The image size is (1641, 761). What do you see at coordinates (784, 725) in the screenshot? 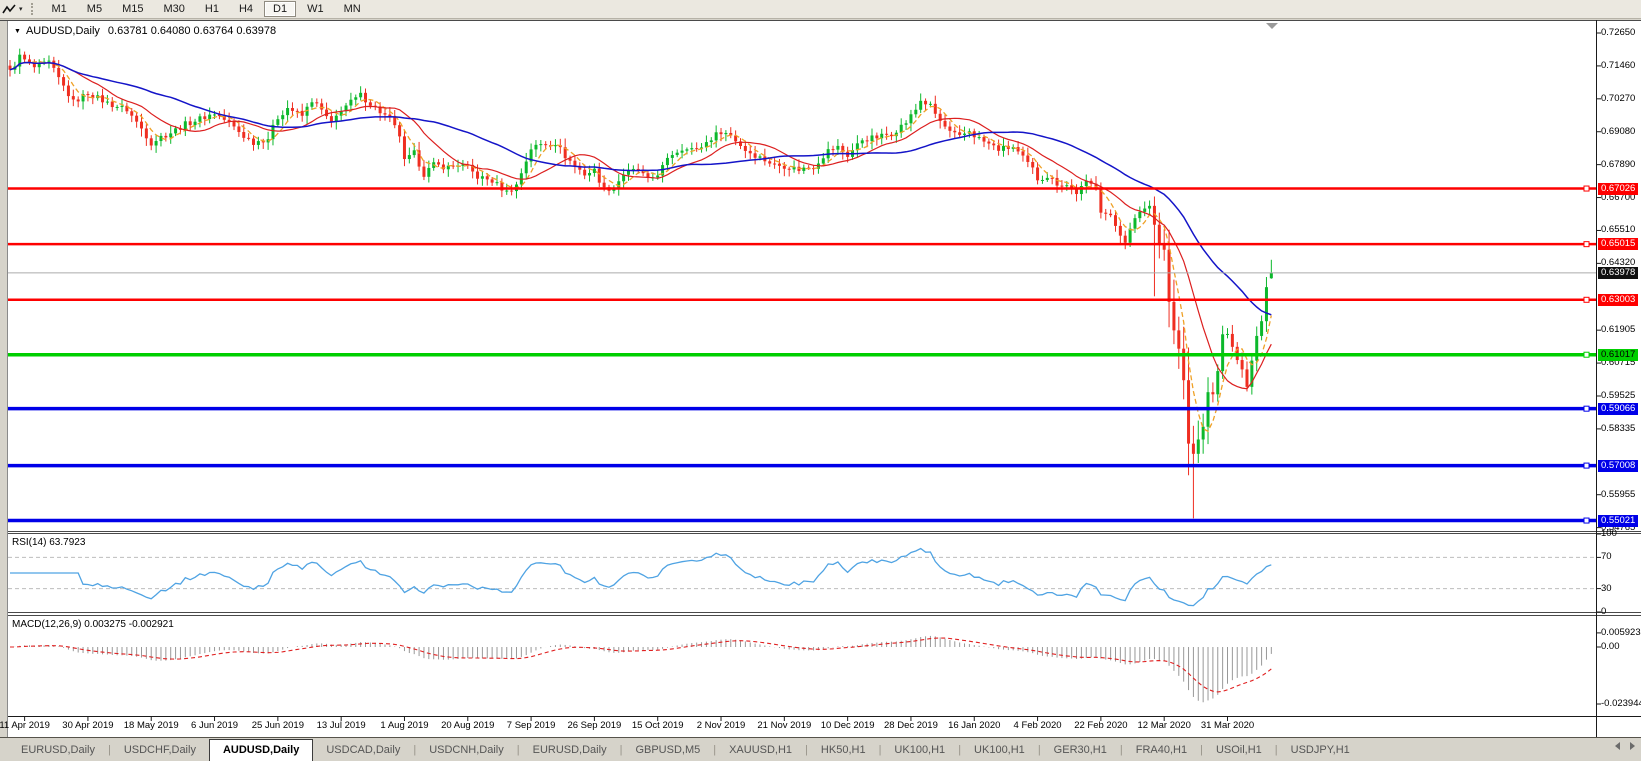
I see `date-tick-label: 21 Nov 2019` at bounding box center [784, 725].